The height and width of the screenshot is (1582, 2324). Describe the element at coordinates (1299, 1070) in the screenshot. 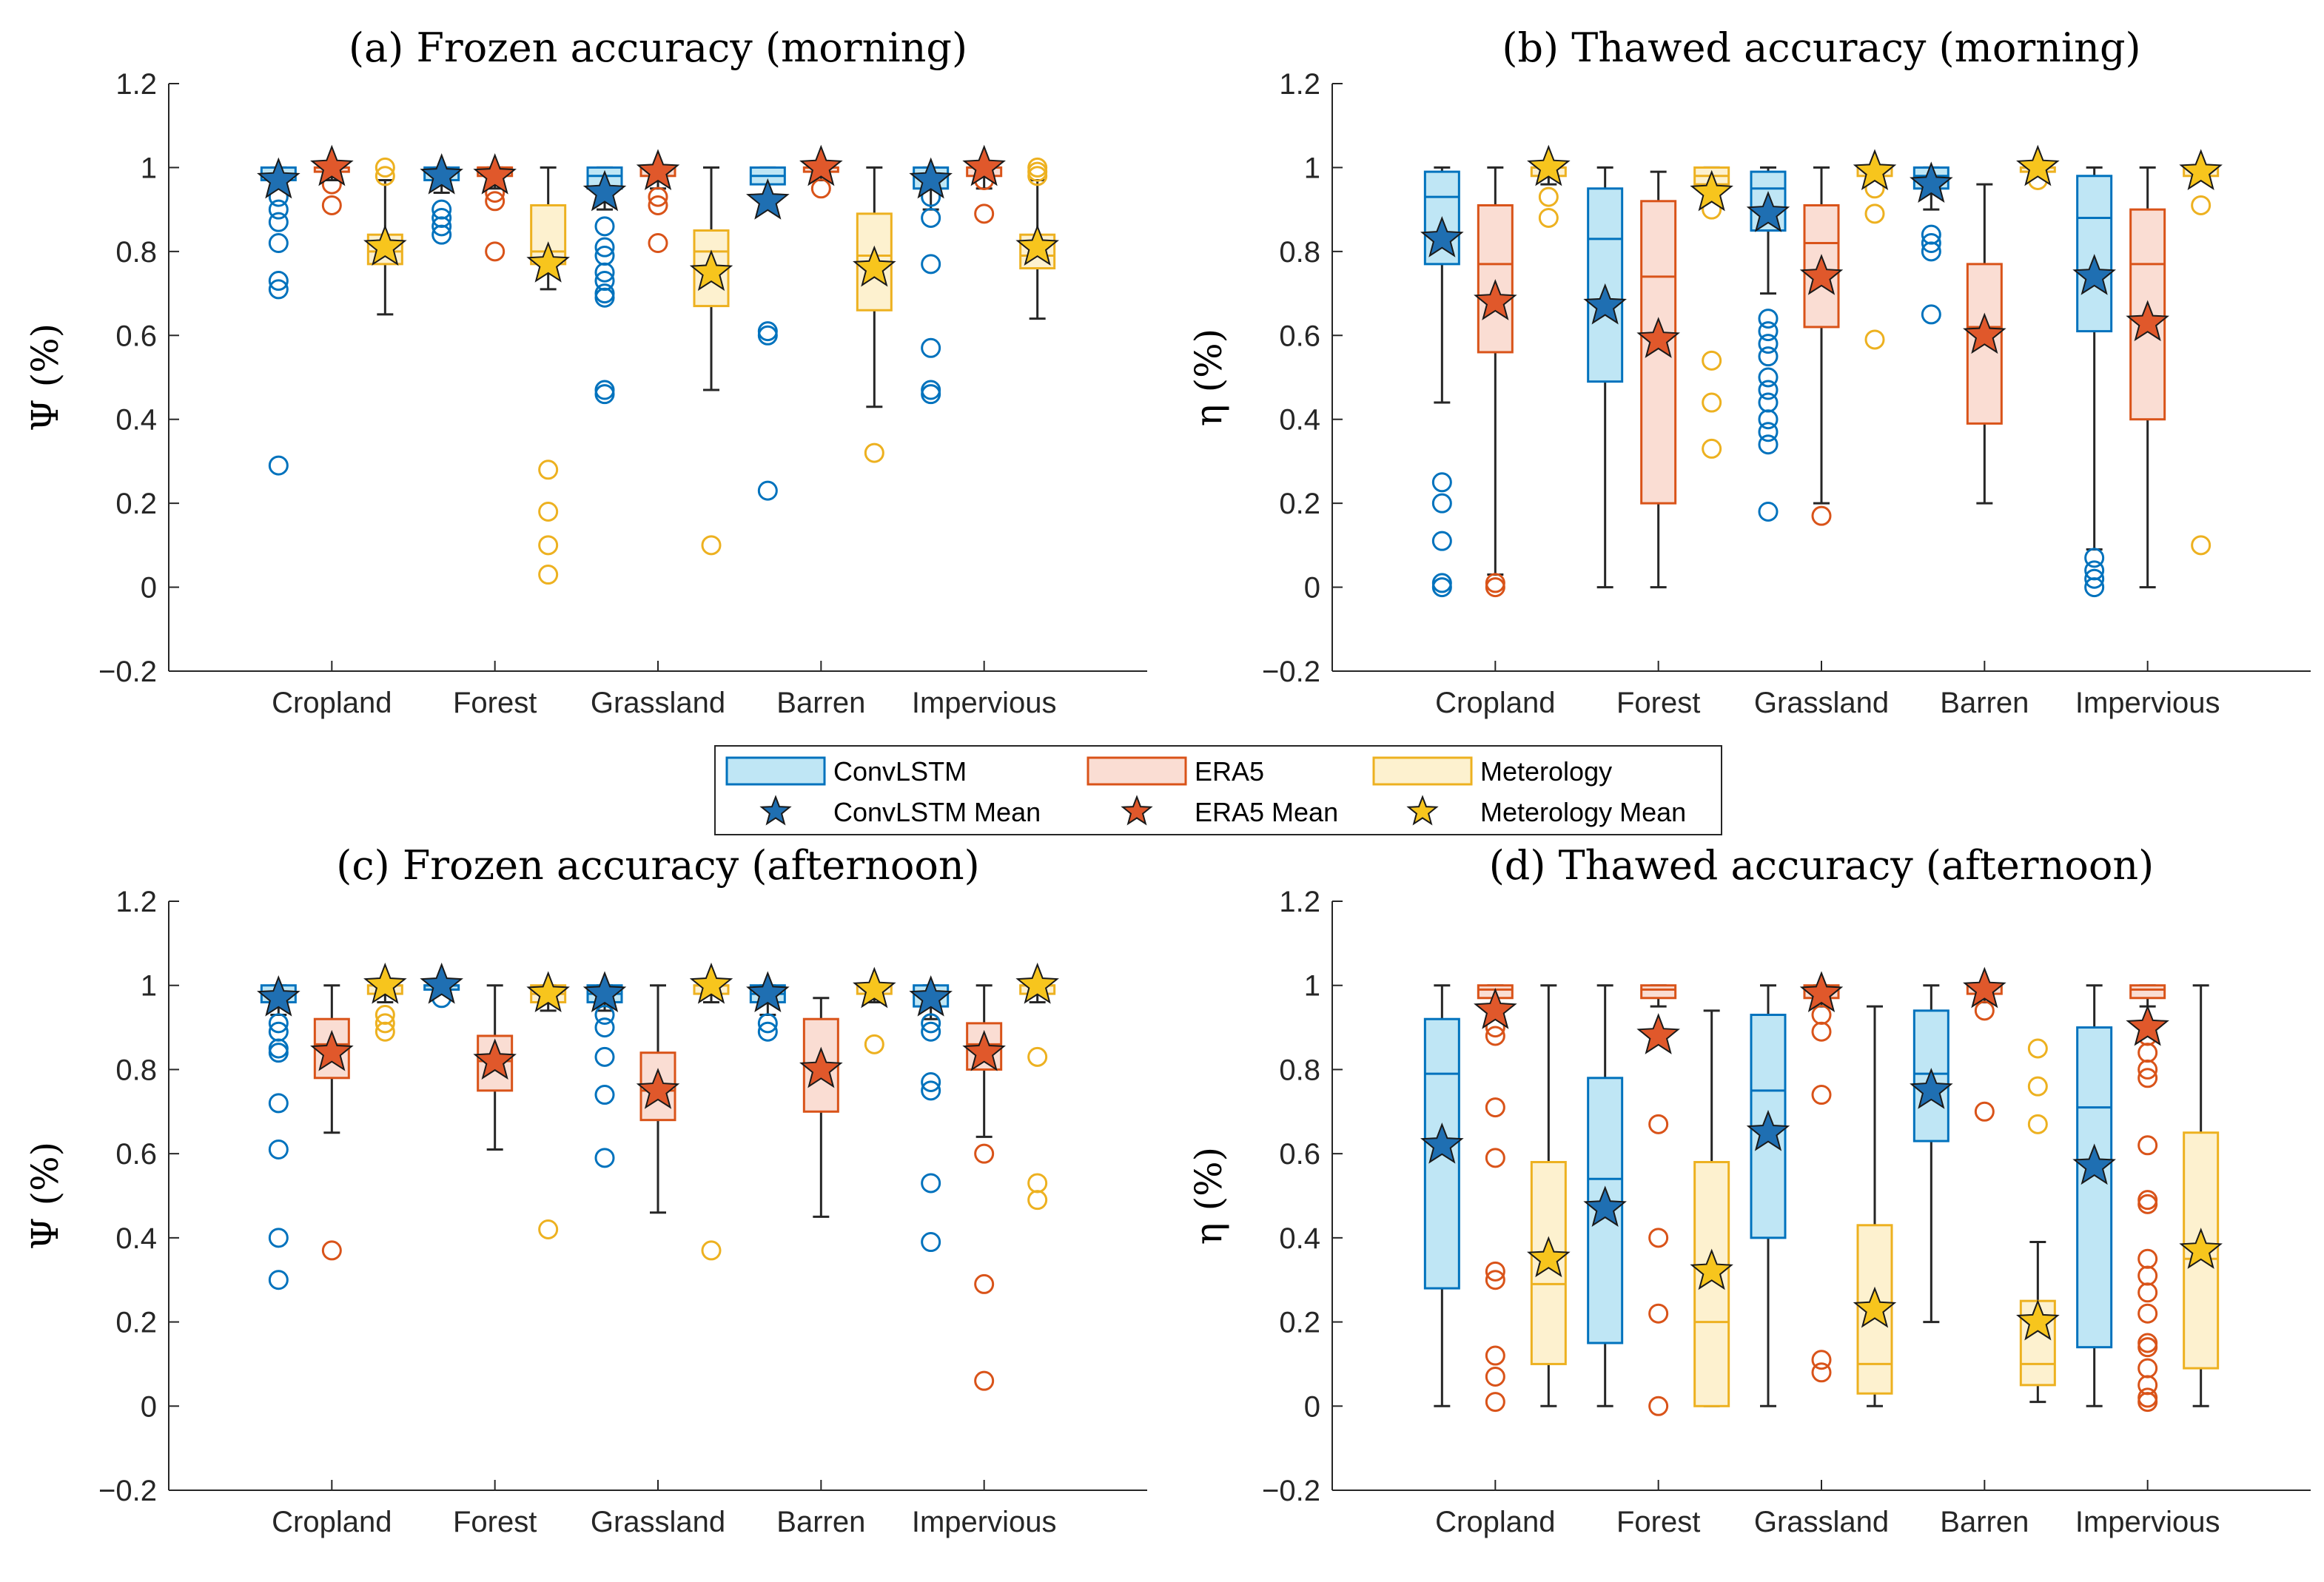

I see `y-tick-label: 0.8` at that location.